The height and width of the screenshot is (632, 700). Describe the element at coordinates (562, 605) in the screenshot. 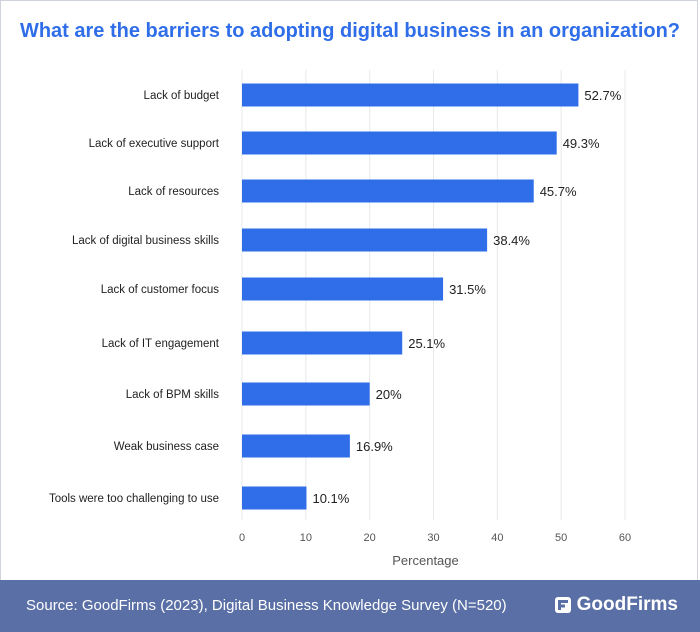

I see `goodfirms-logo-icon` at that location.